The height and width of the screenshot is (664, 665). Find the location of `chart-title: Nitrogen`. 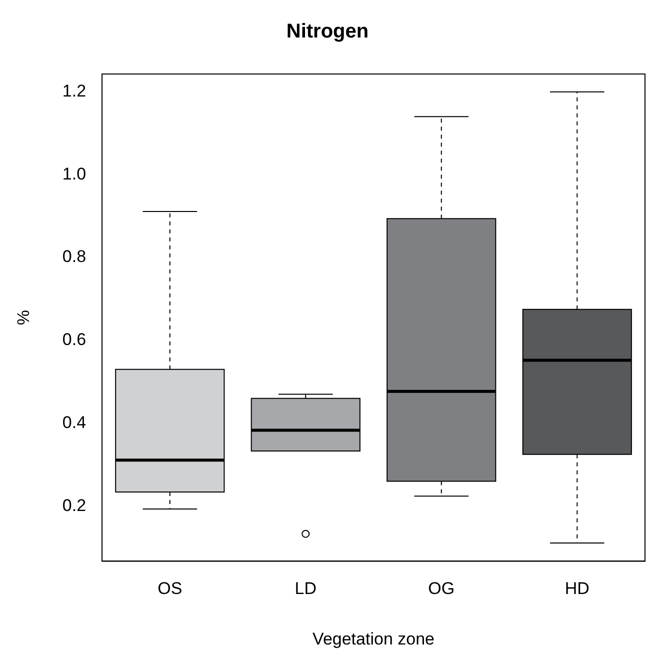

chart-title: Nitrogen is located at coordinates (327, 31).